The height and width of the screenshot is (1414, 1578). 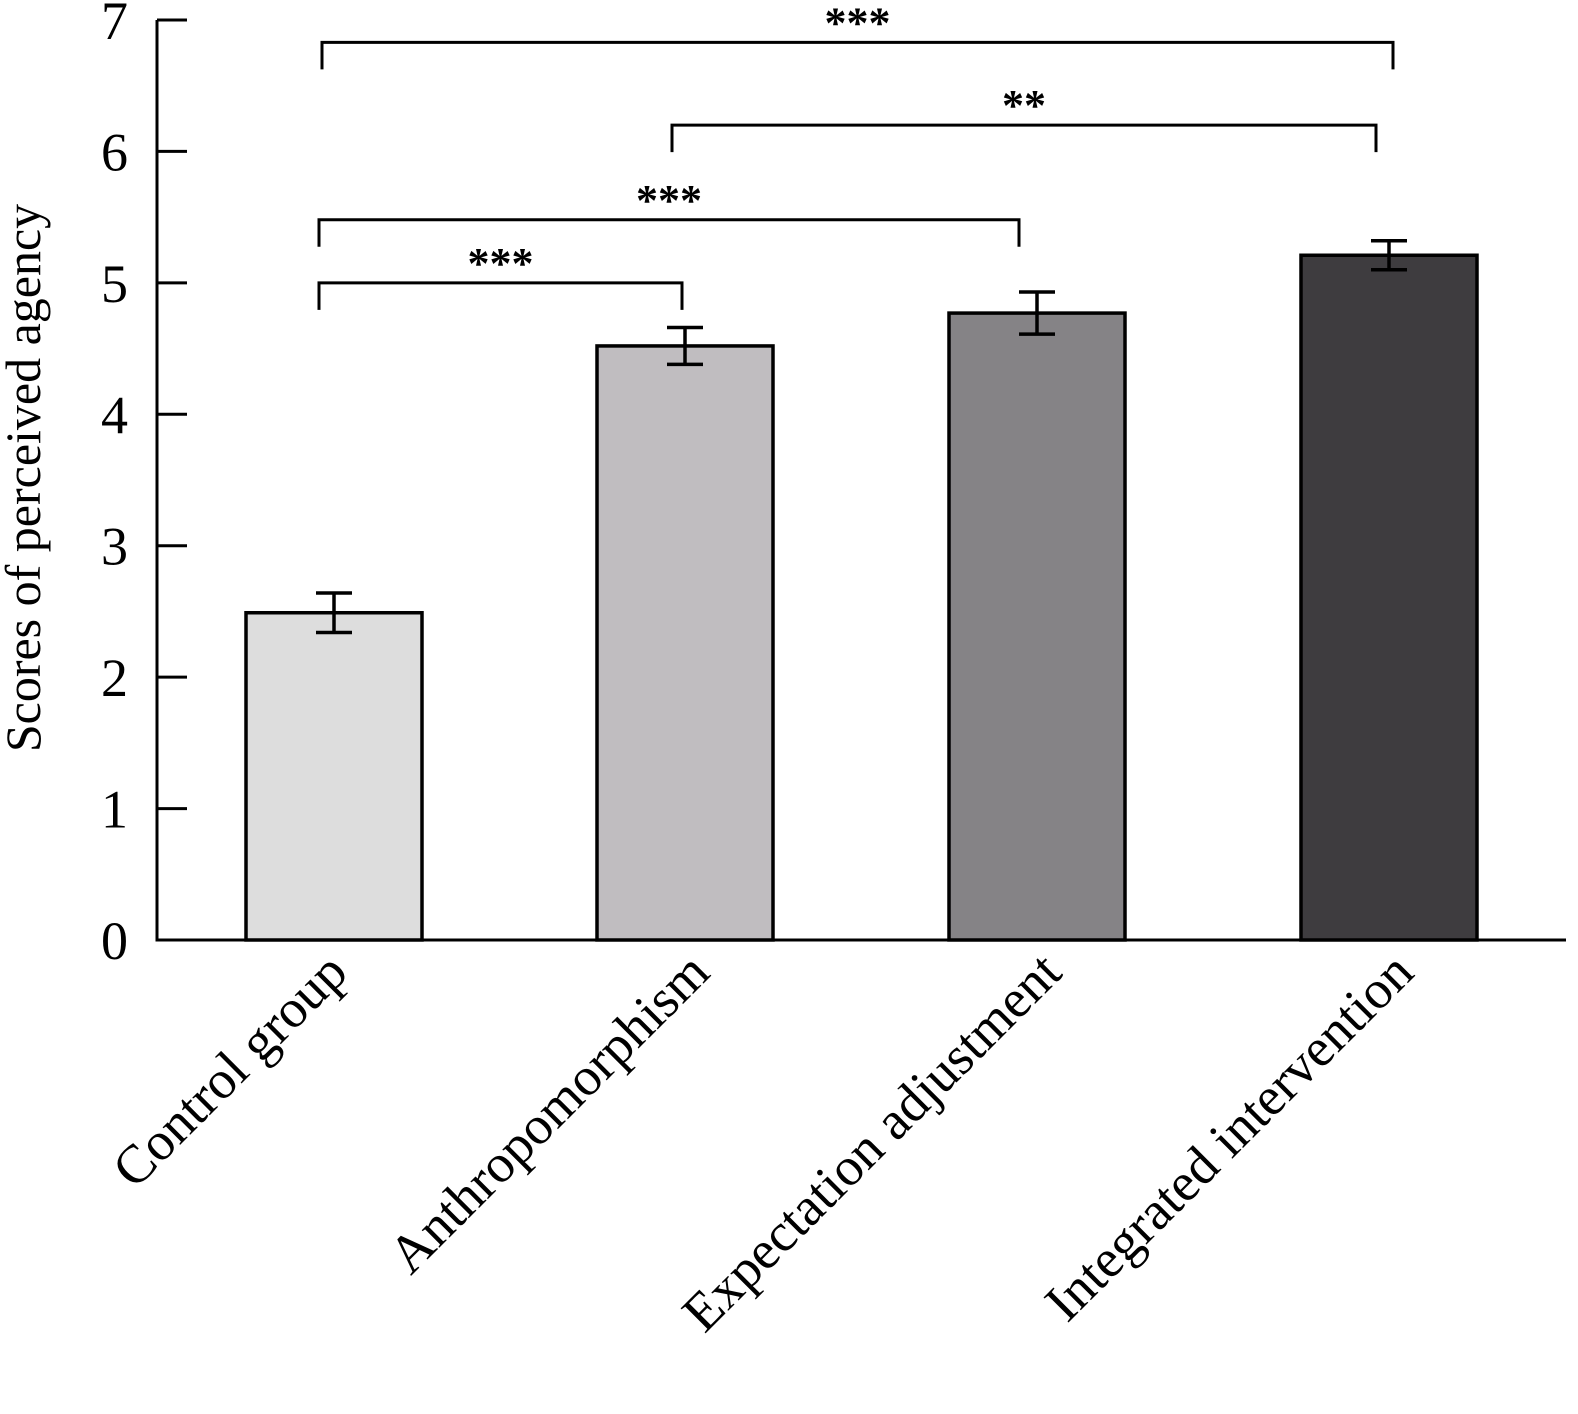 What do you see at coordinates (856, 155) in the screenshot?
I see `significance-brackets: ***********` at bounding box center [856, 155].